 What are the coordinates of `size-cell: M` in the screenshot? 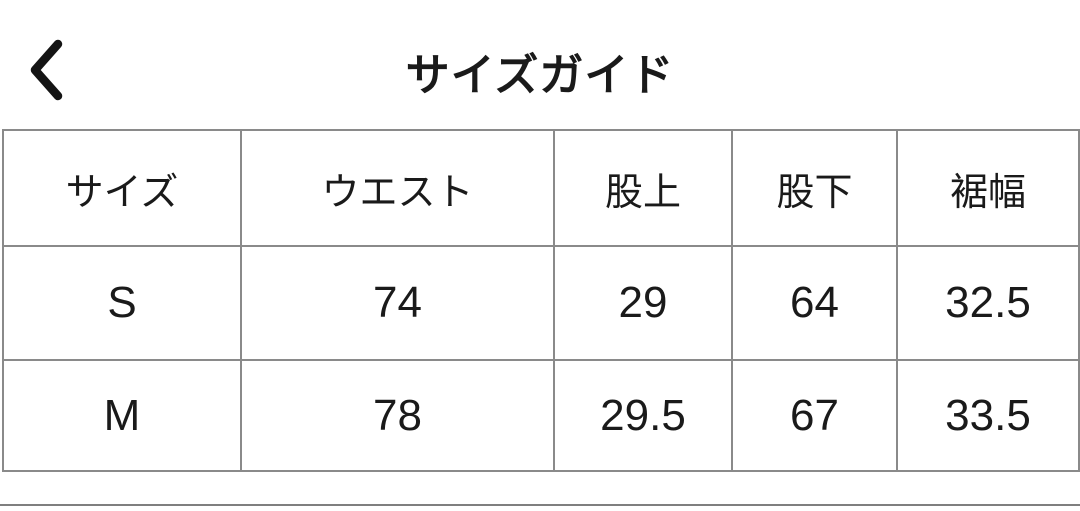 It's located at (122, 415).